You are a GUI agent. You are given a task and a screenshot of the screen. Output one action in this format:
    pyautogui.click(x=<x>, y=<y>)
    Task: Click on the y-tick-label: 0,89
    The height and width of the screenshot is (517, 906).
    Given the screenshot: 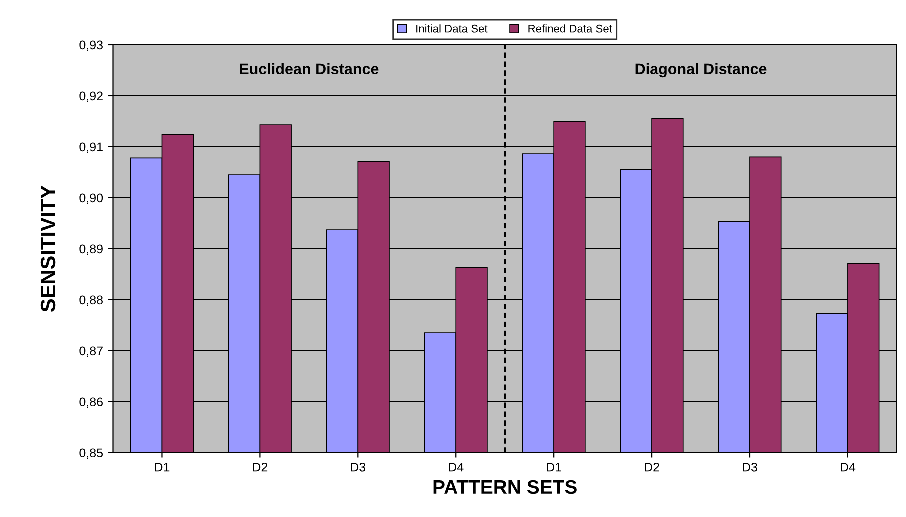 What is the action you would take?
    pyautogui.click(x=91, y=250)
    